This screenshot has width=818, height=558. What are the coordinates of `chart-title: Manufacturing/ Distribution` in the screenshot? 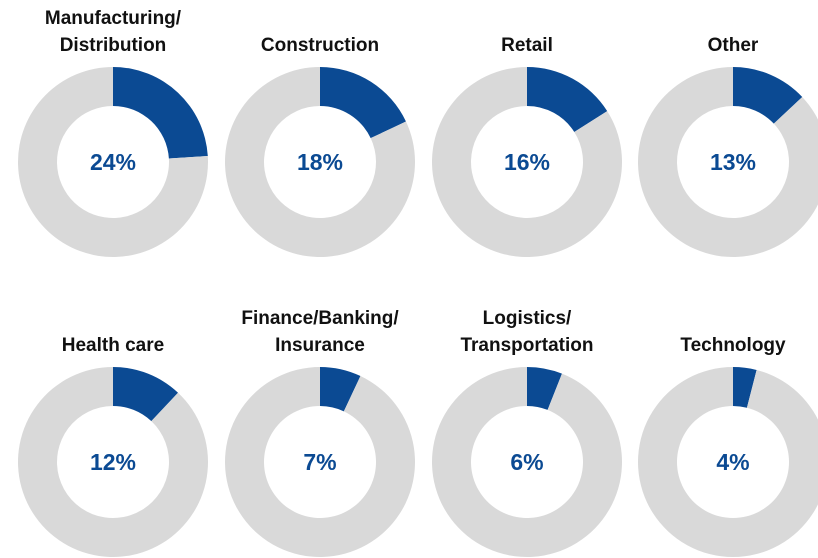 It's located at (113, 32).